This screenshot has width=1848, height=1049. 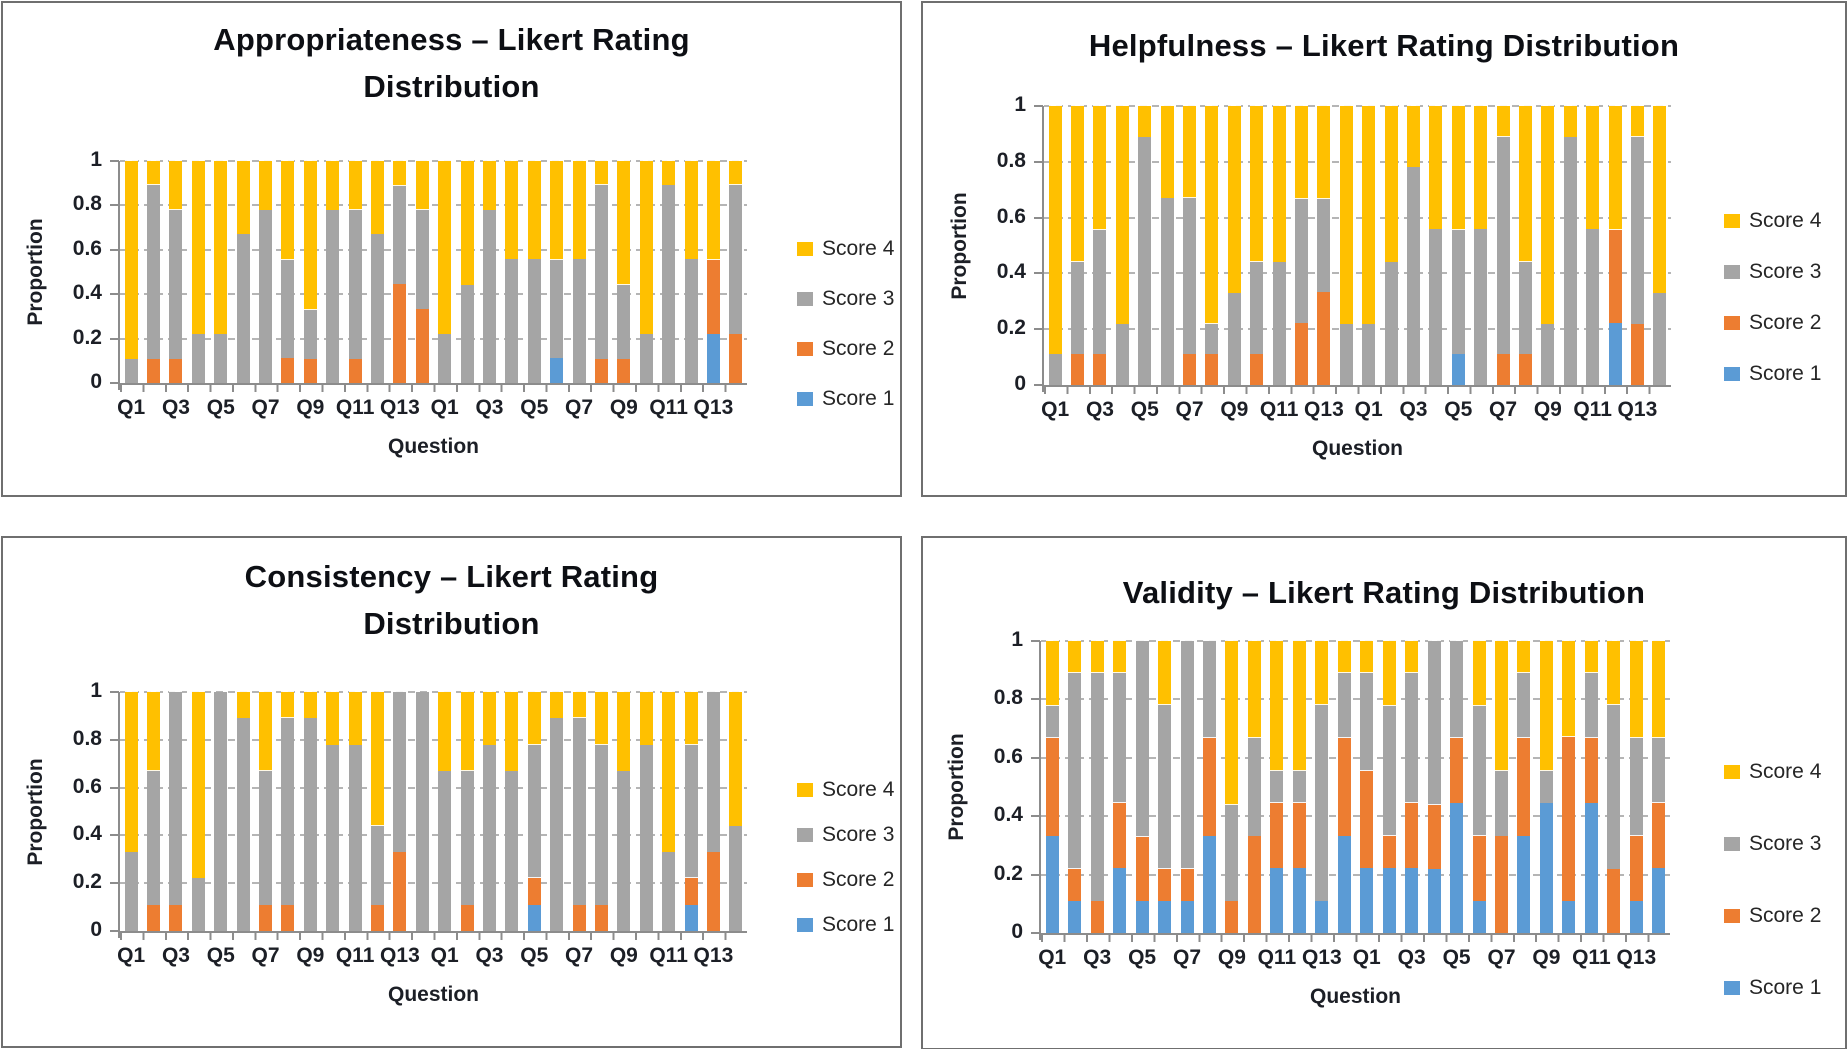 What do you see at coordinates (1524, 787) in the screenshot?
I see `stacked-bar-q8-set2` at bounding box center [1524, 787].